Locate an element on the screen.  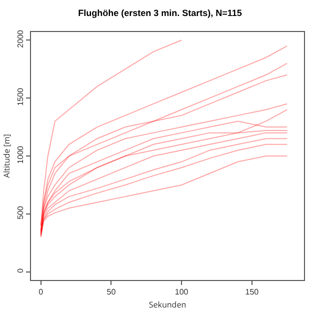
x-tick-label: 150 is located at coordinates (252, 292).